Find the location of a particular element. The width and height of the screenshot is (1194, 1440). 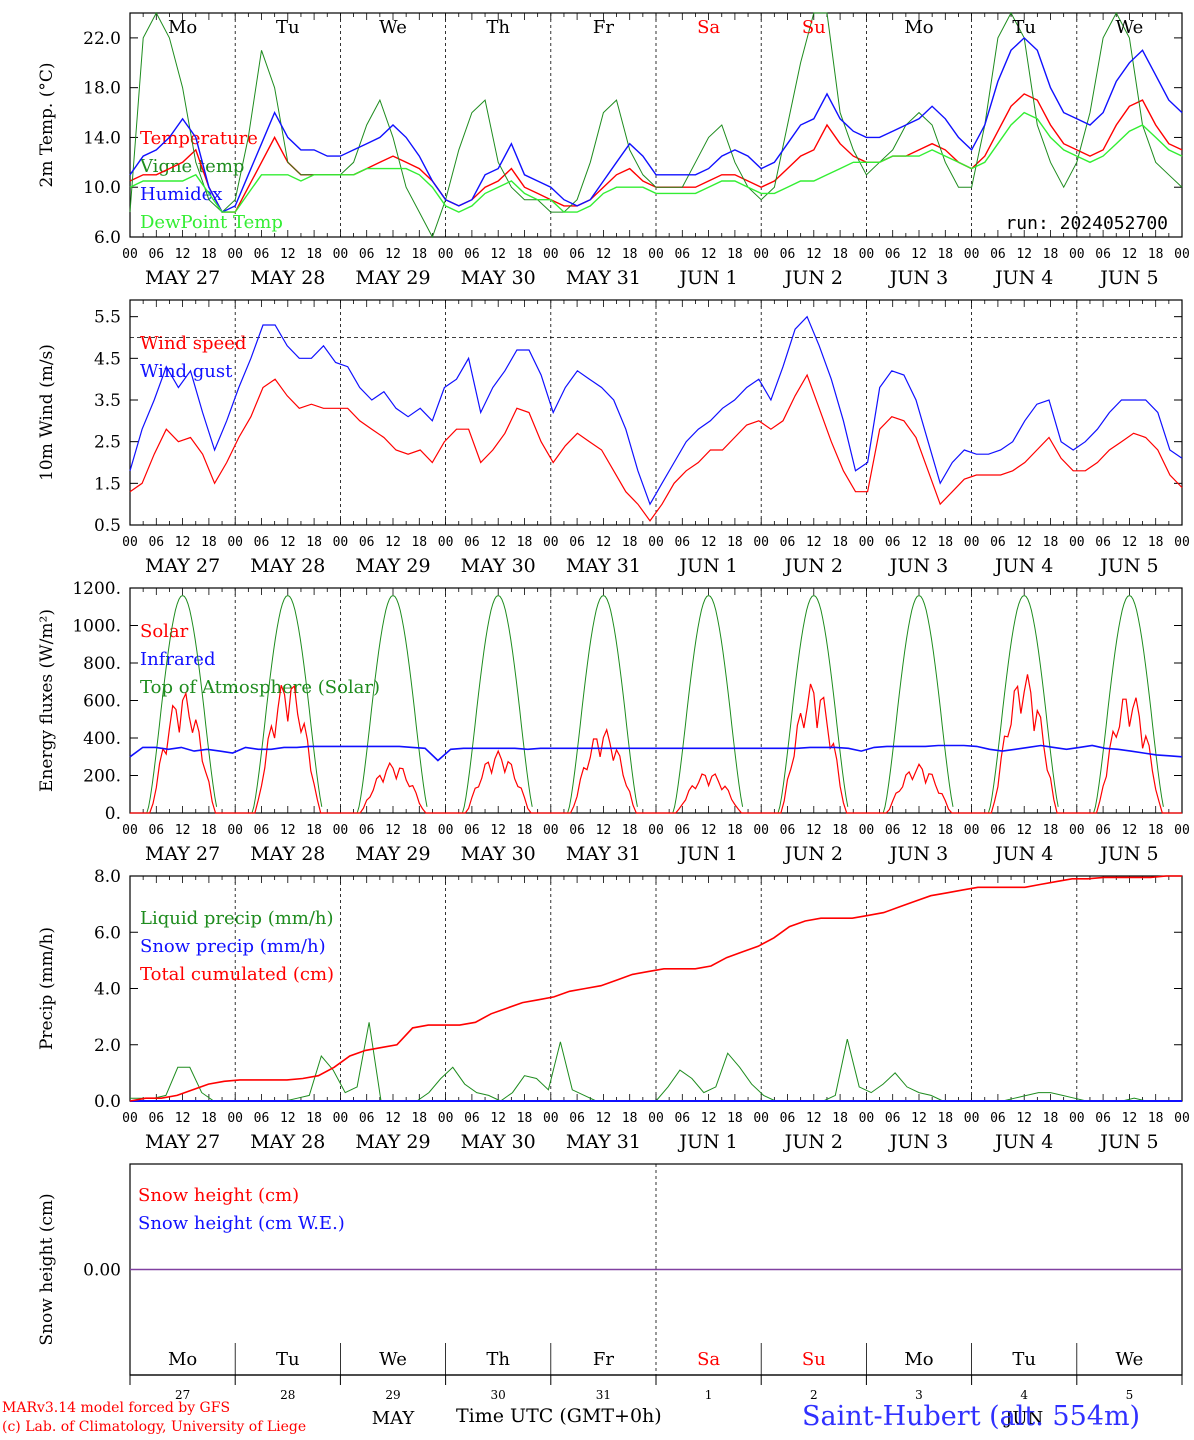

y-tick-label: 0.0 is located at coordinates (107, 1102).